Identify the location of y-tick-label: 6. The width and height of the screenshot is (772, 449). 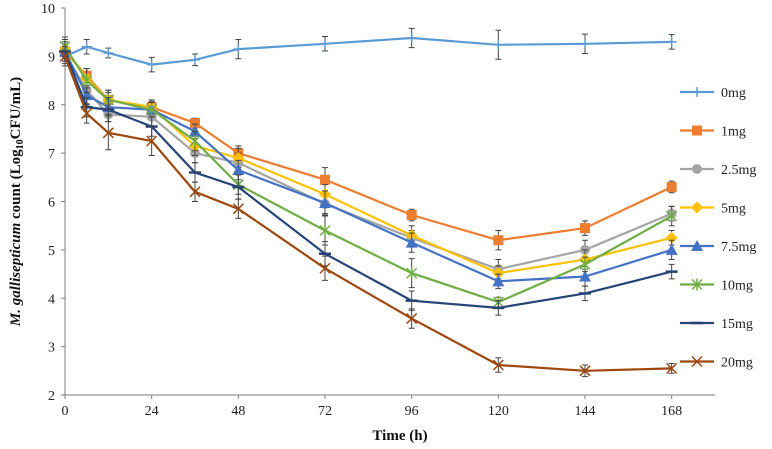
(51, 203).